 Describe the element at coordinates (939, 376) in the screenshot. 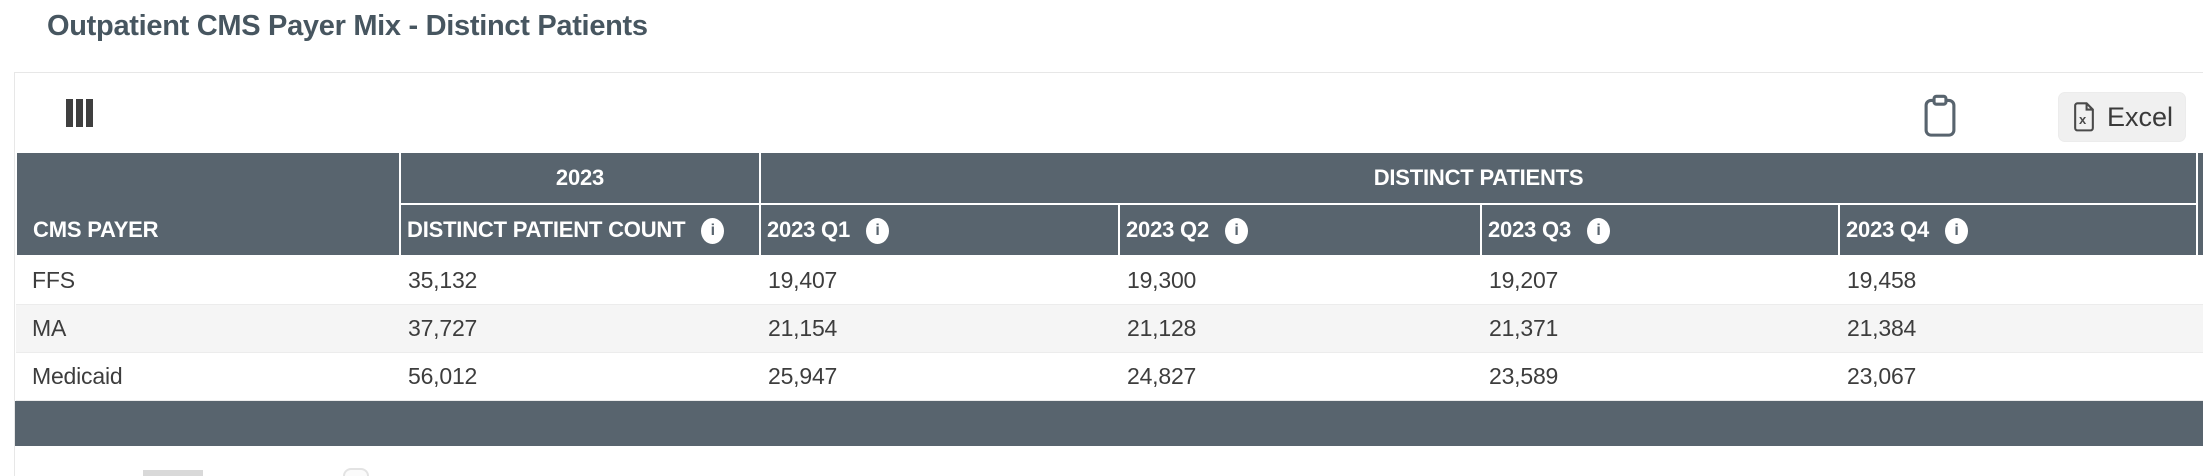

I see `cell-value: 25,947` at that location.